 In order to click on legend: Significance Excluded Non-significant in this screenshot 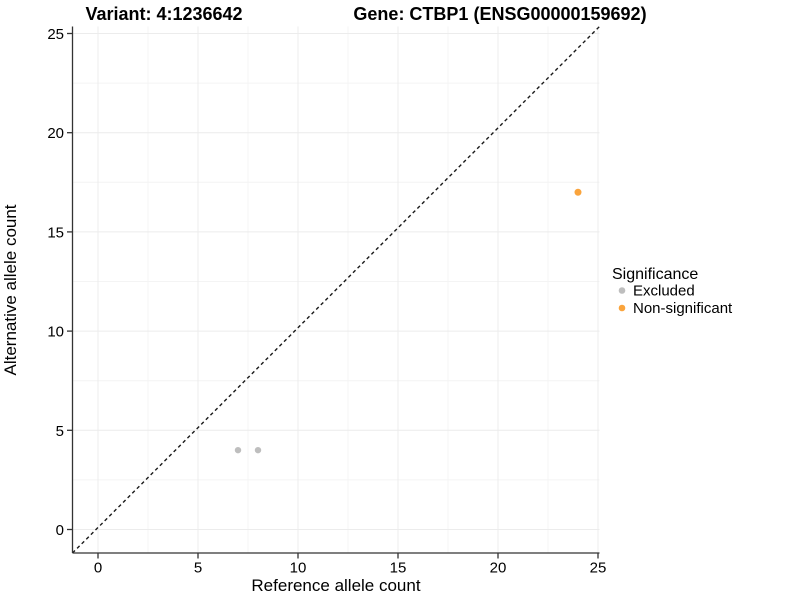, I will do `click(672, 291)`.